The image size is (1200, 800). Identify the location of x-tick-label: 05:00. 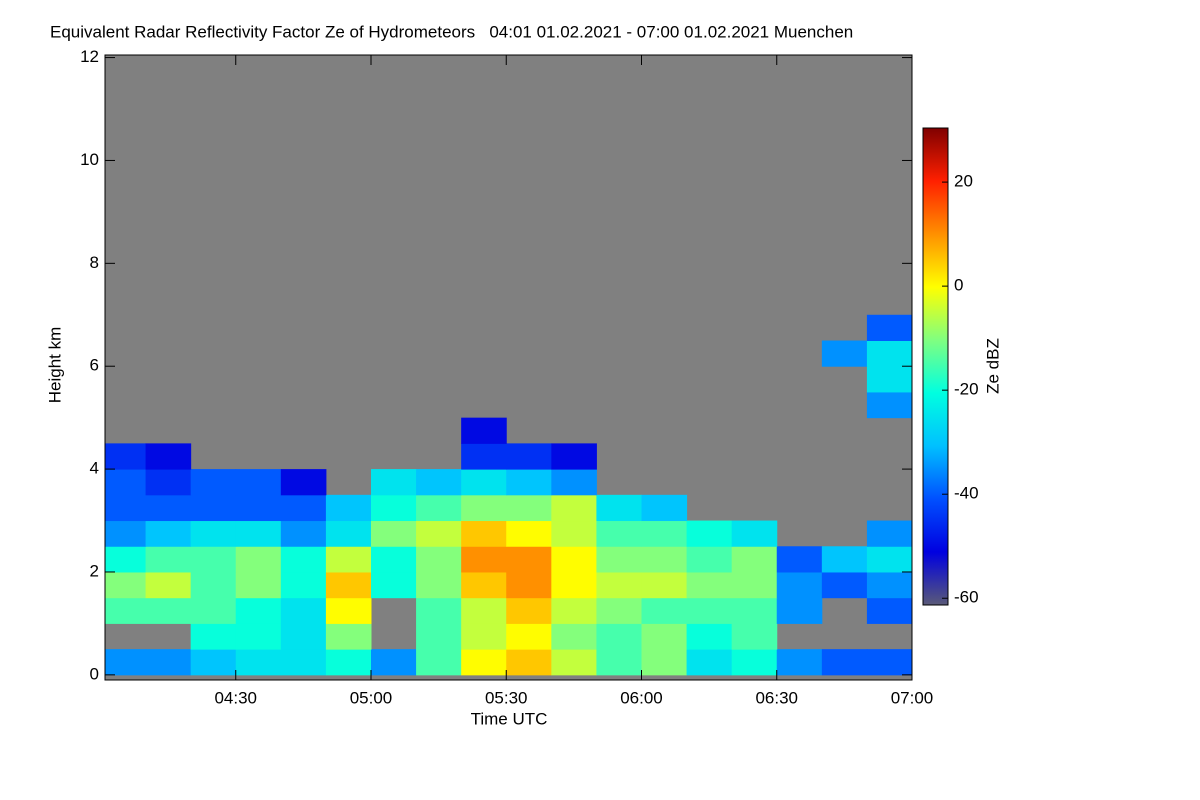
(371, 697).